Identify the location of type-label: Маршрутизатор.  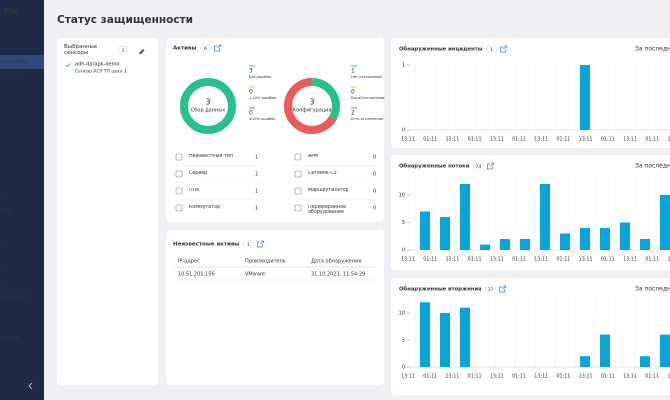
(328, 190).